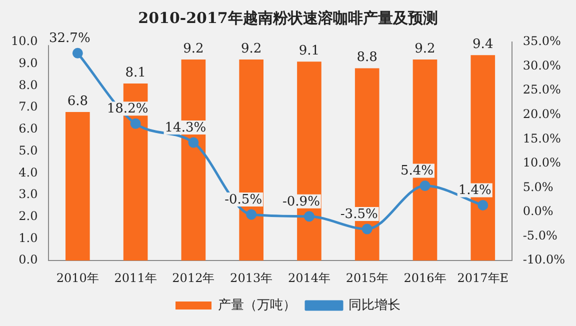  What do you see at coordinates (309, 51) in the screenshot?
I see `data-label: 9.1` at bounding box center [309, 51].